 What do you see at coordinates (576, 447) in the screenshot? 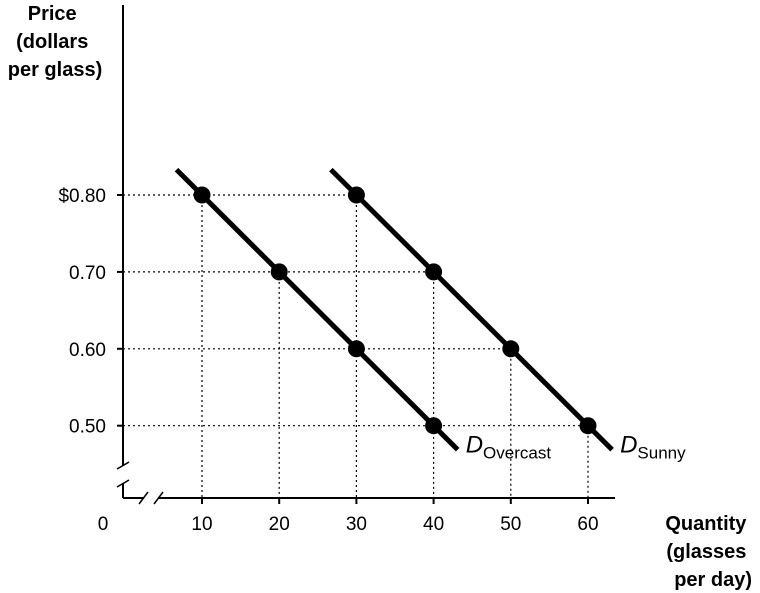
I see `series-labels: DOvercast DSunny` at bounding box center [576, 447].